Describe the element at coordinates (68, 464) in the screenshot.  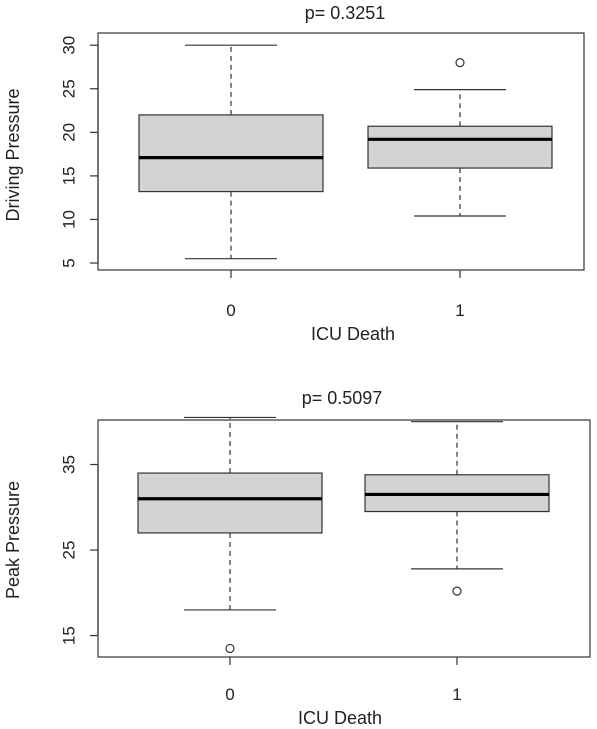
I see `y-tick-label: 35` at that location.